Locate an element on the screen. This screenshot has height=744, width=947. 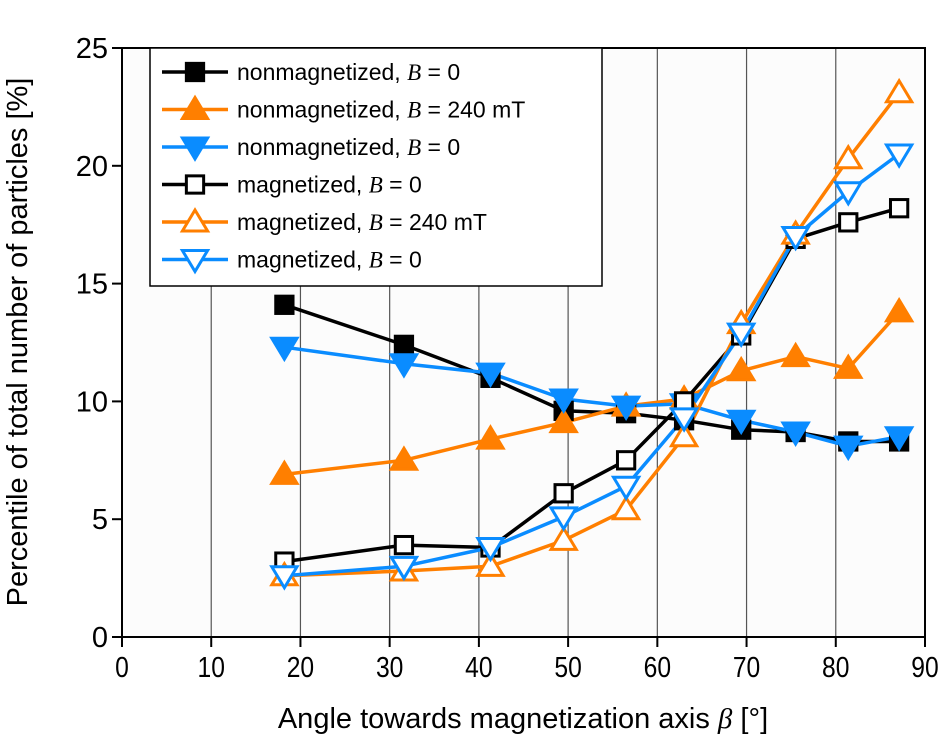
x-tick-label: 60 is located at coordinates (657, 667).